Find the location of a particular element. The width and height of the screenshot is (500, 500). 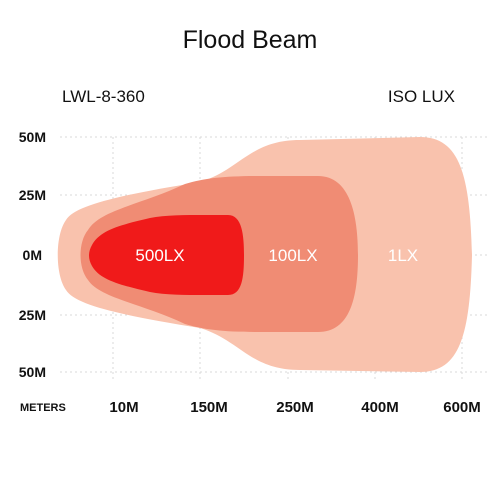

unit-label: ISO LUX is located at coordinates (421, 96).